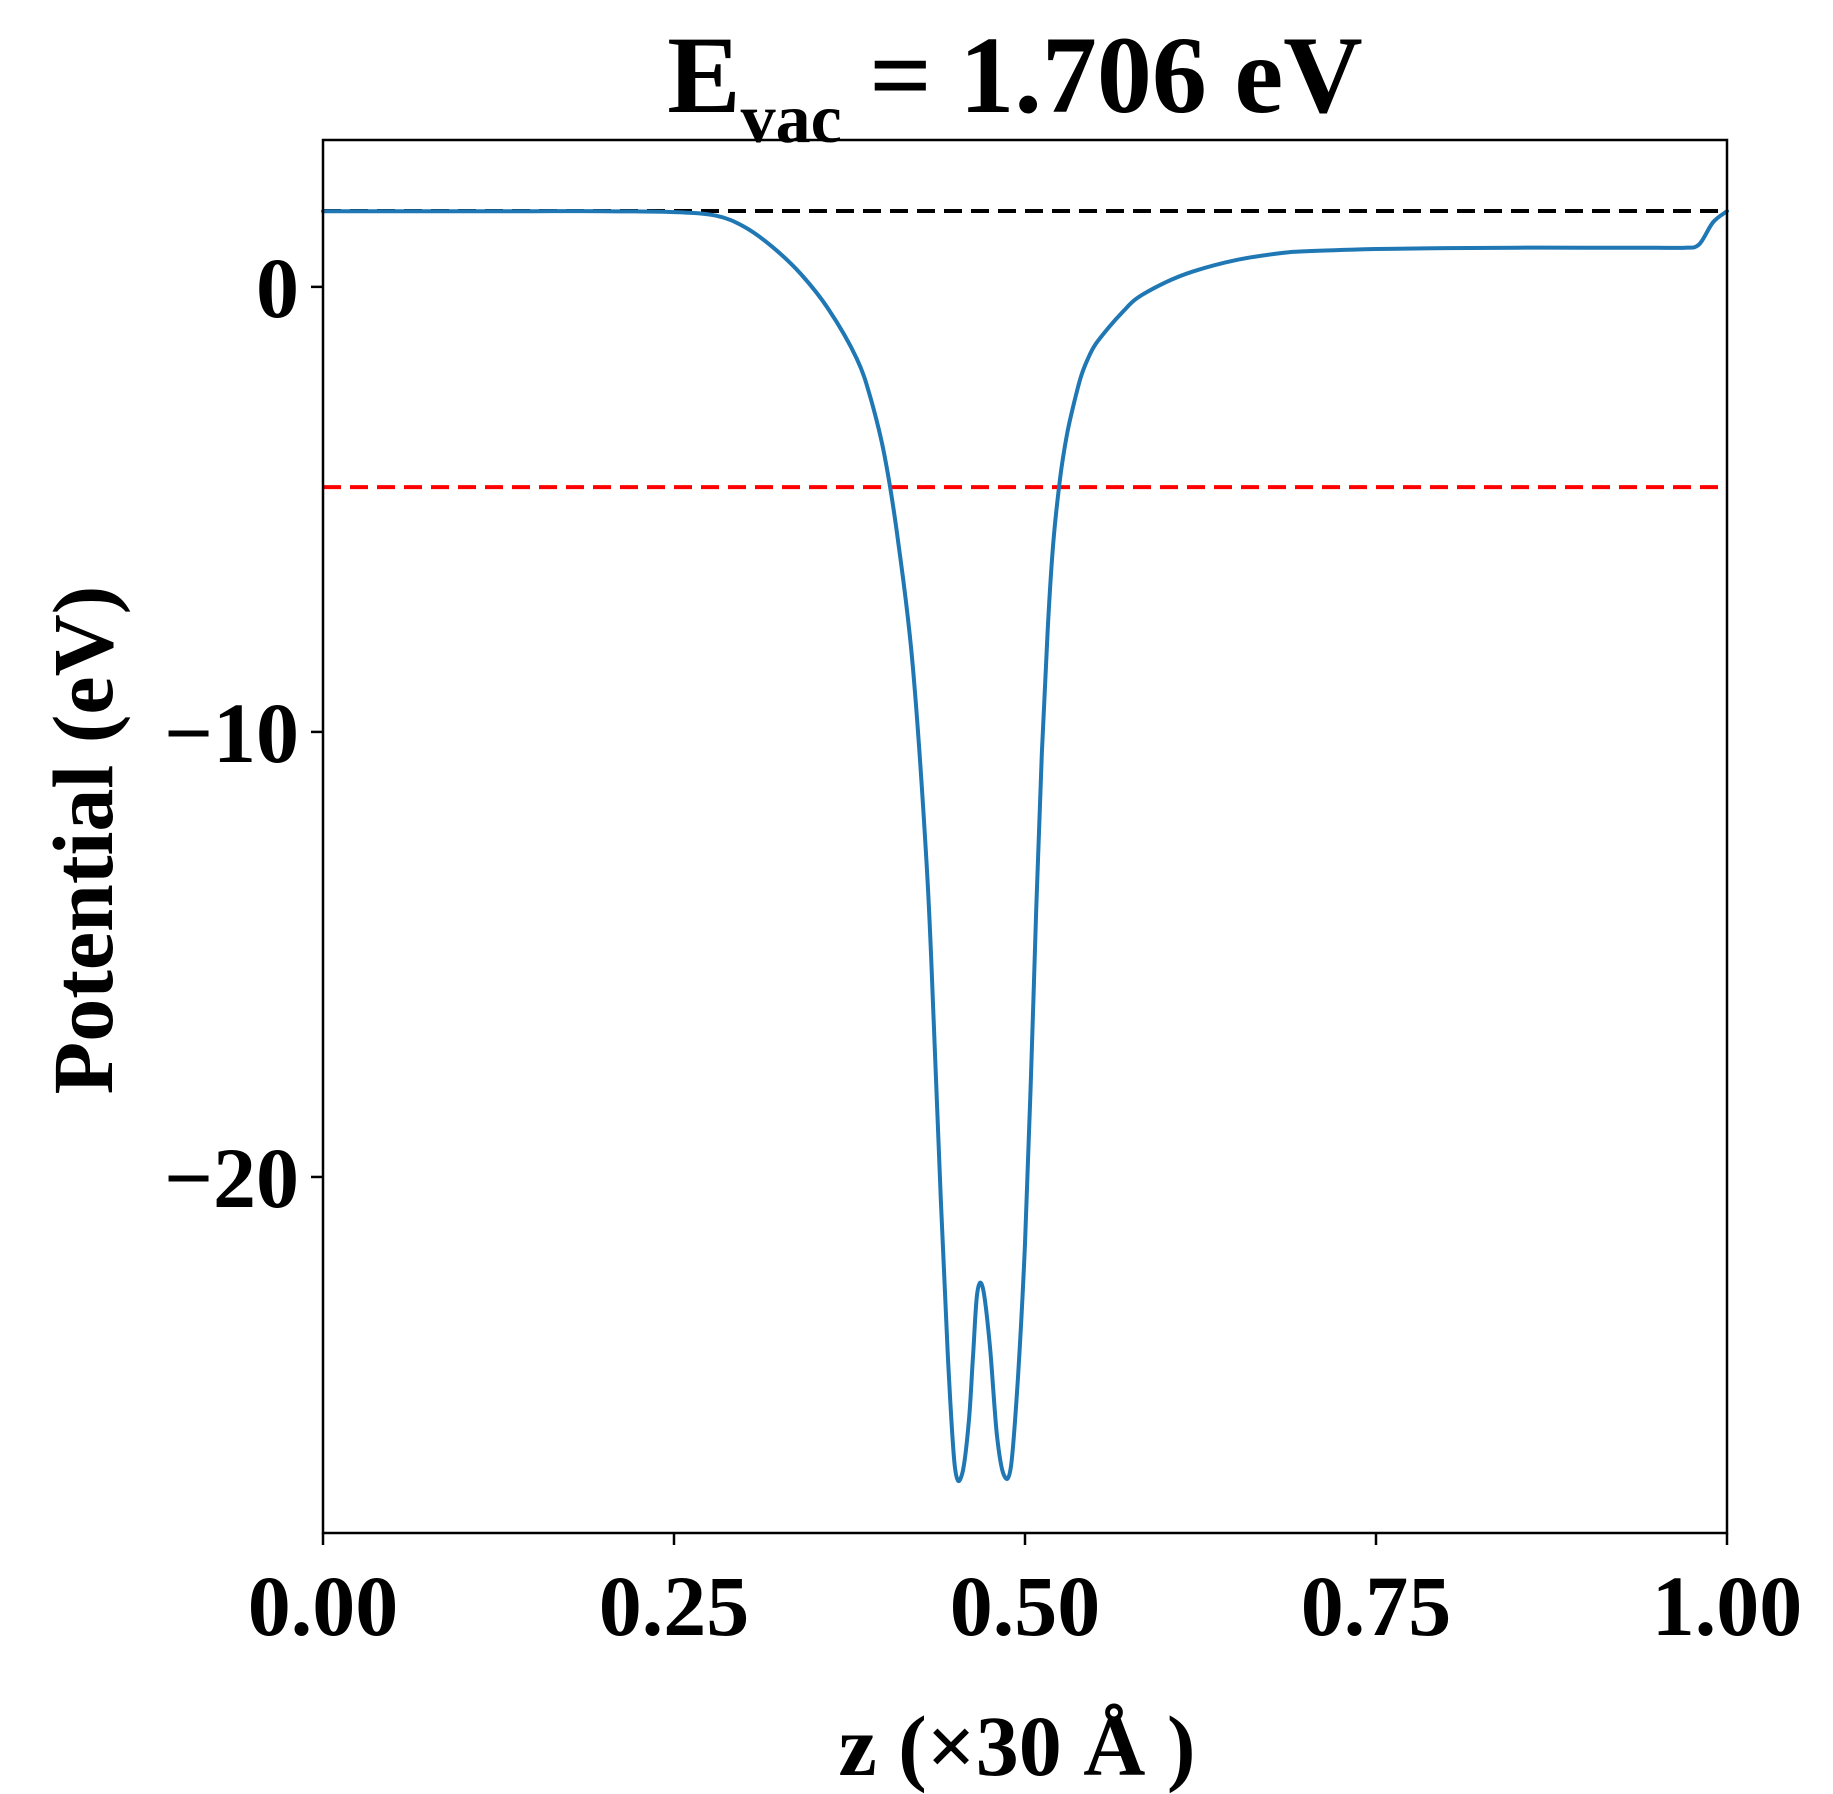 The image size is (1833, 1794). Describe the element at coordinates (1016, 1746) in the screenshot. I see `x-axis-label: z (×30 Å )` at that location.